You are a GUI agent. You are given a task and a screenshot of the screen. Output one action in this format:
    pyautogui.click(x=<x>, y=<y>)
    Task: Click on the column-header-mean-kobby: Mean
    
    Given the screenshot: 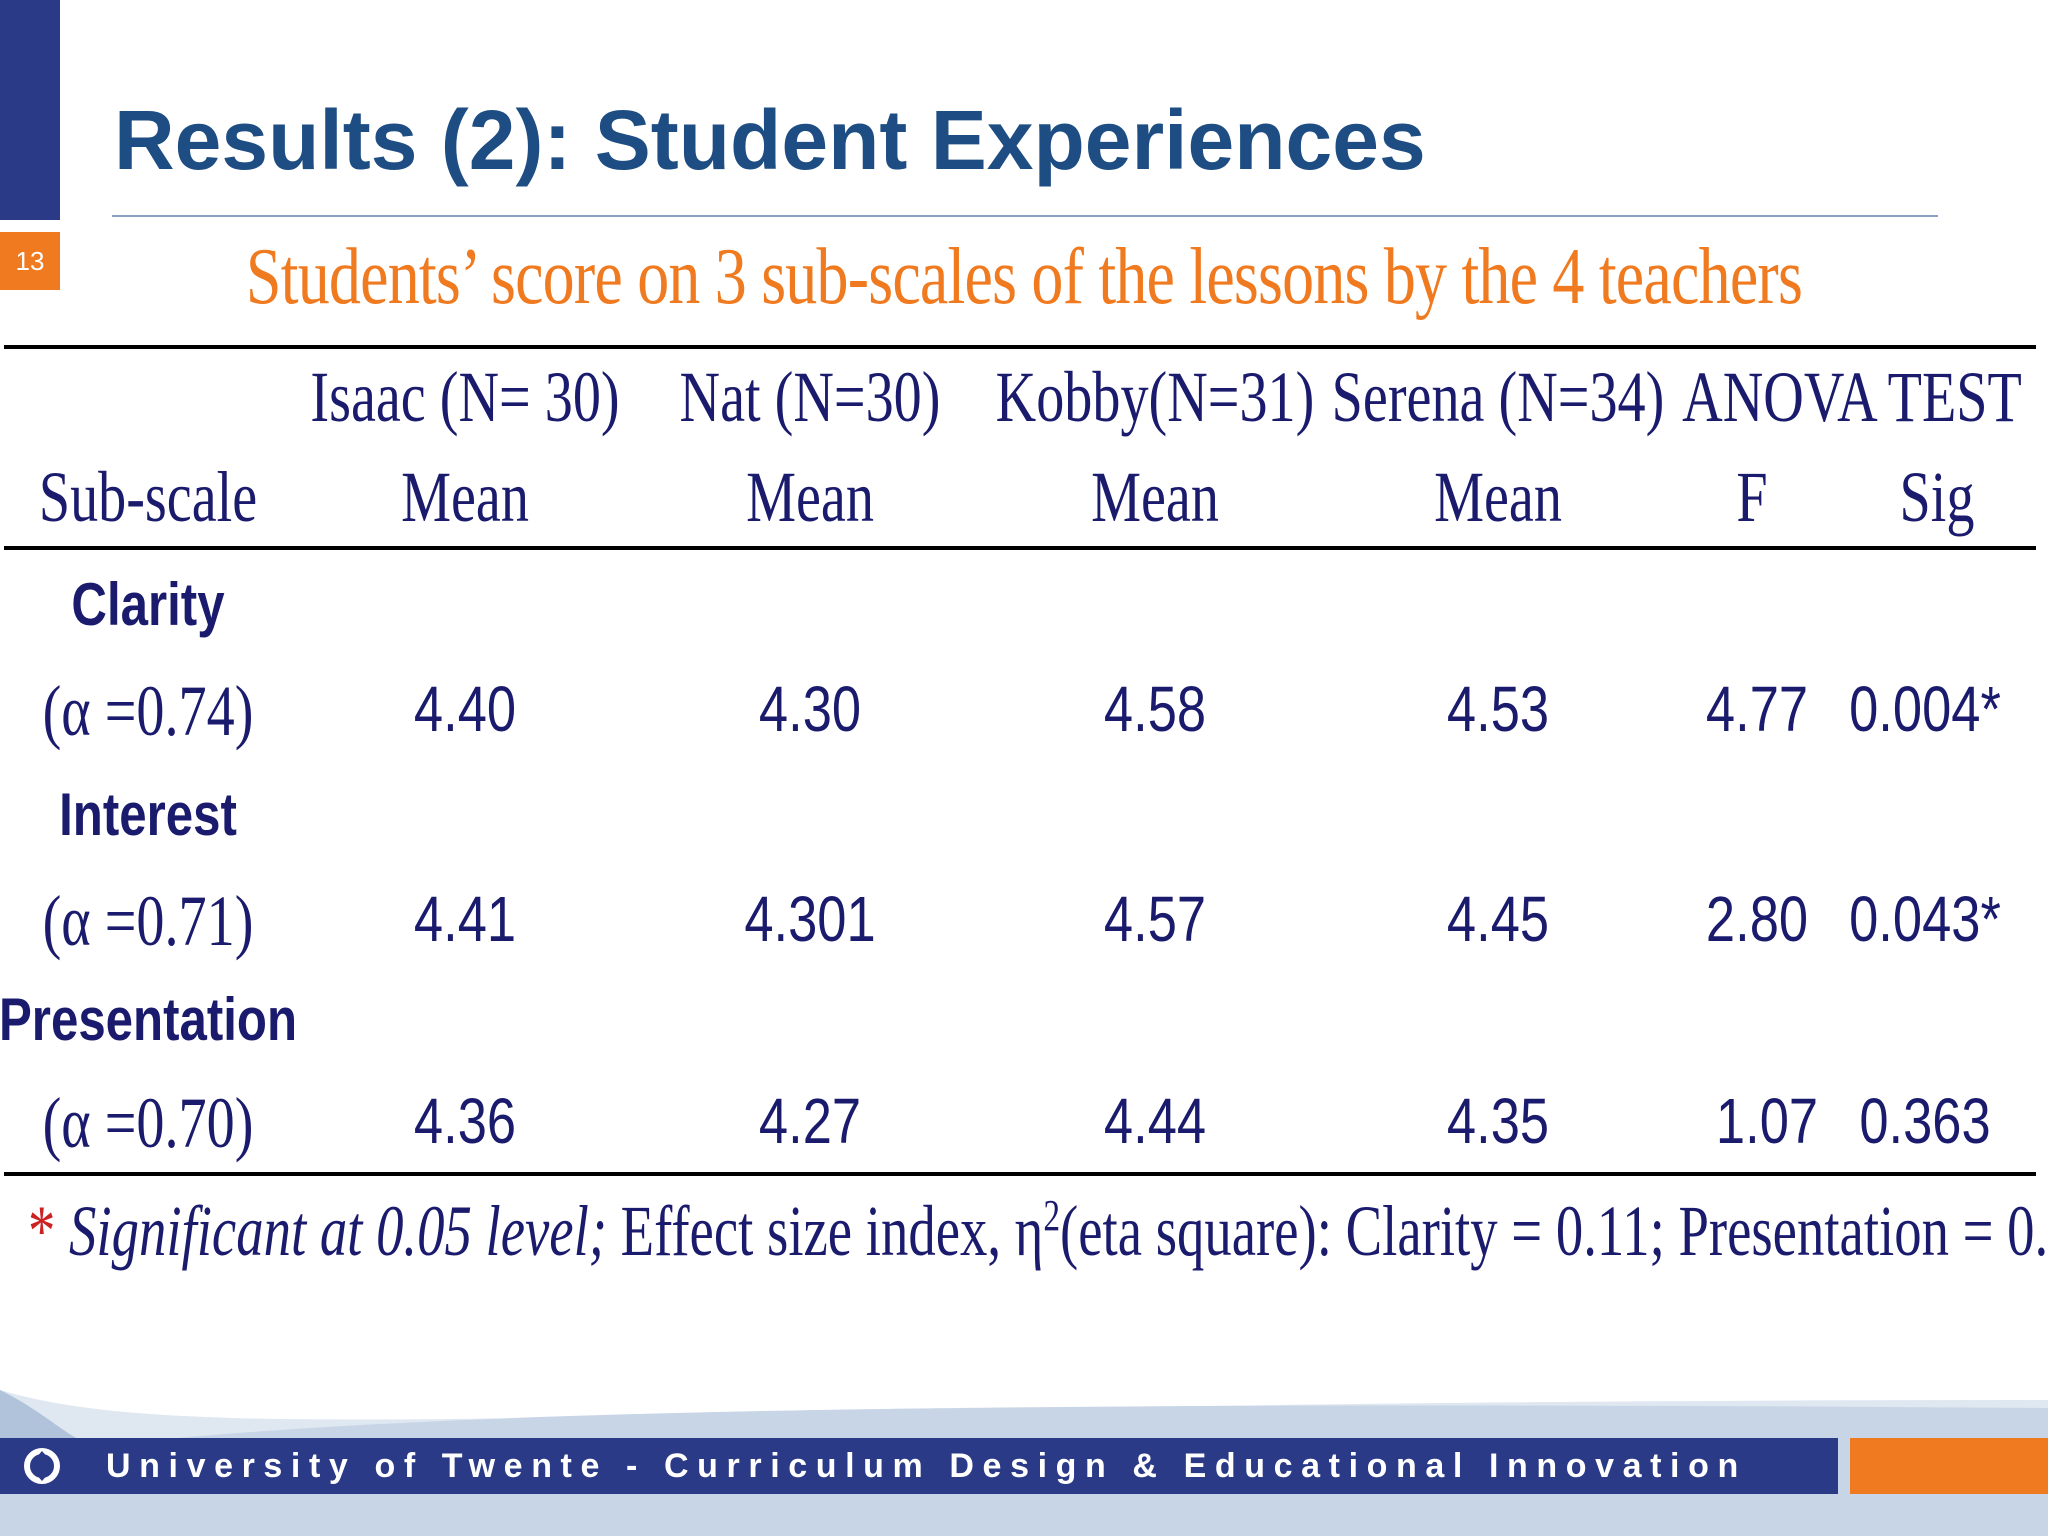 What is the action you would take?
    pyautogui.click(x=1155, y=497)
    